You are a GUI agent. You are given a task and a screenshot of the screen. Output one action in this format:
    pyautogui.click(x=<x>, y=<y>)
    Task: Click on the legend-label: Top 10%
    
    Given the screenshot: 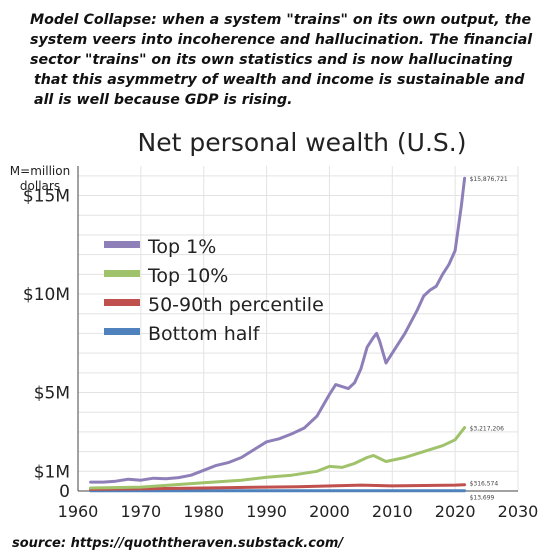 What is the action you would take?
    pyautogui.click(x=187, y=276)
    